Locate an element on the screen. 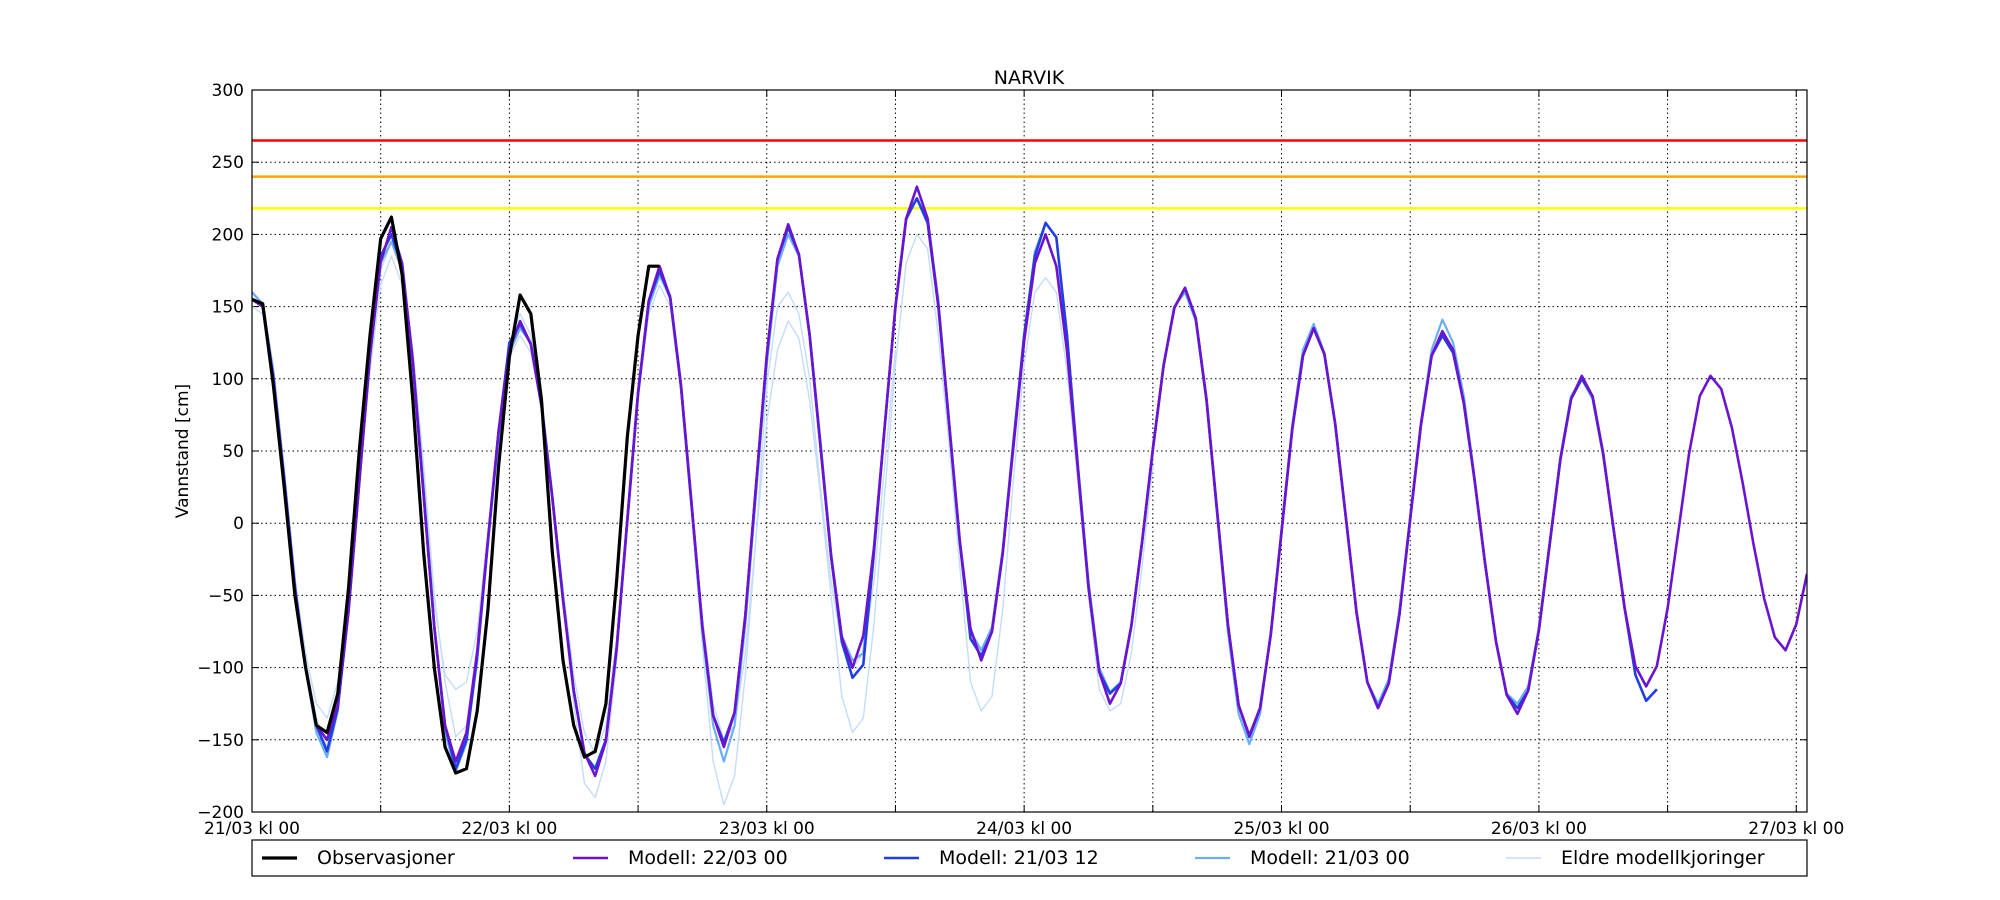 This screenshot has height=900, width=2000. y-tick-label: −100 is located at coordinates (220, 669).